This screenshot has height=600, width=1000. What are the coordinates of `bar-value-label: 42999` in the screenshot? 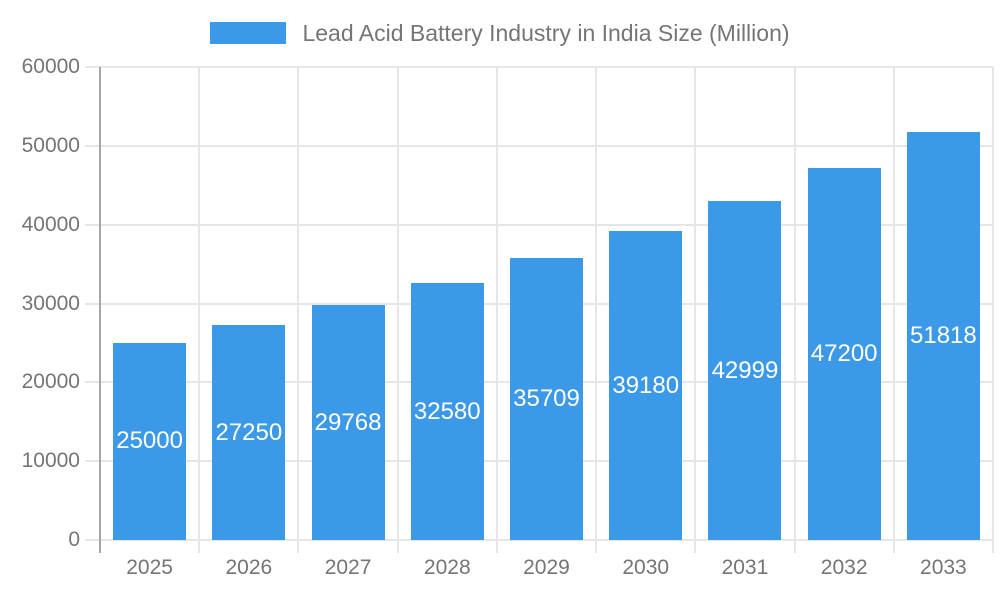 It's located at (745, 370).